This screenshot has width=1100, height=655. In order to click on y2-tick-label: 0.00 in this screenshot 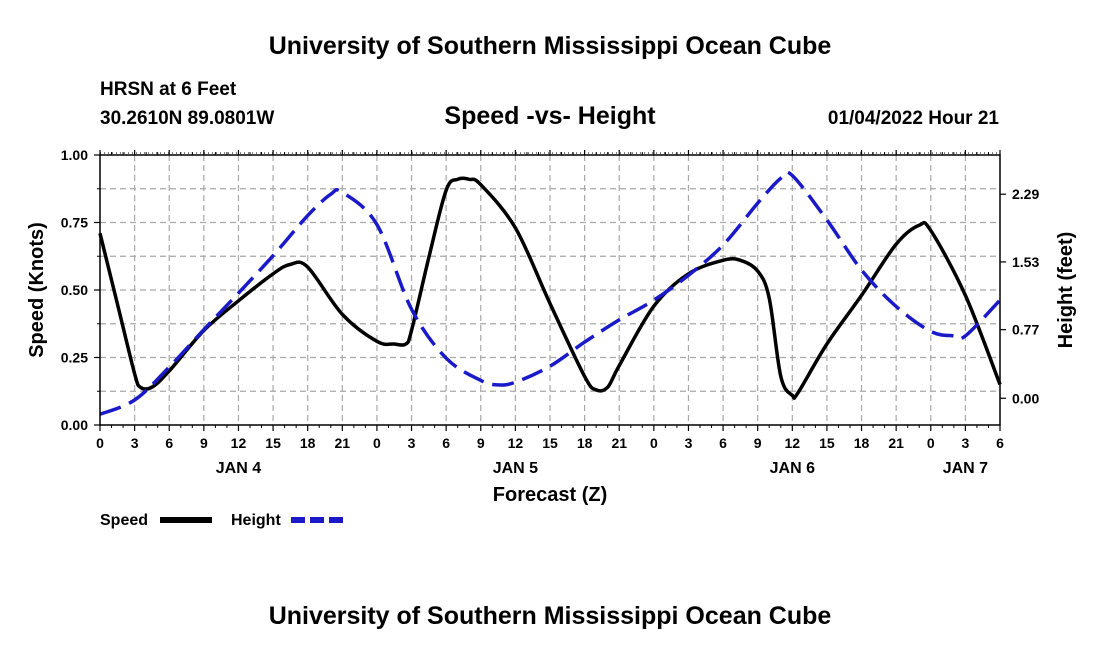, I will do `click(1025, 398)`.